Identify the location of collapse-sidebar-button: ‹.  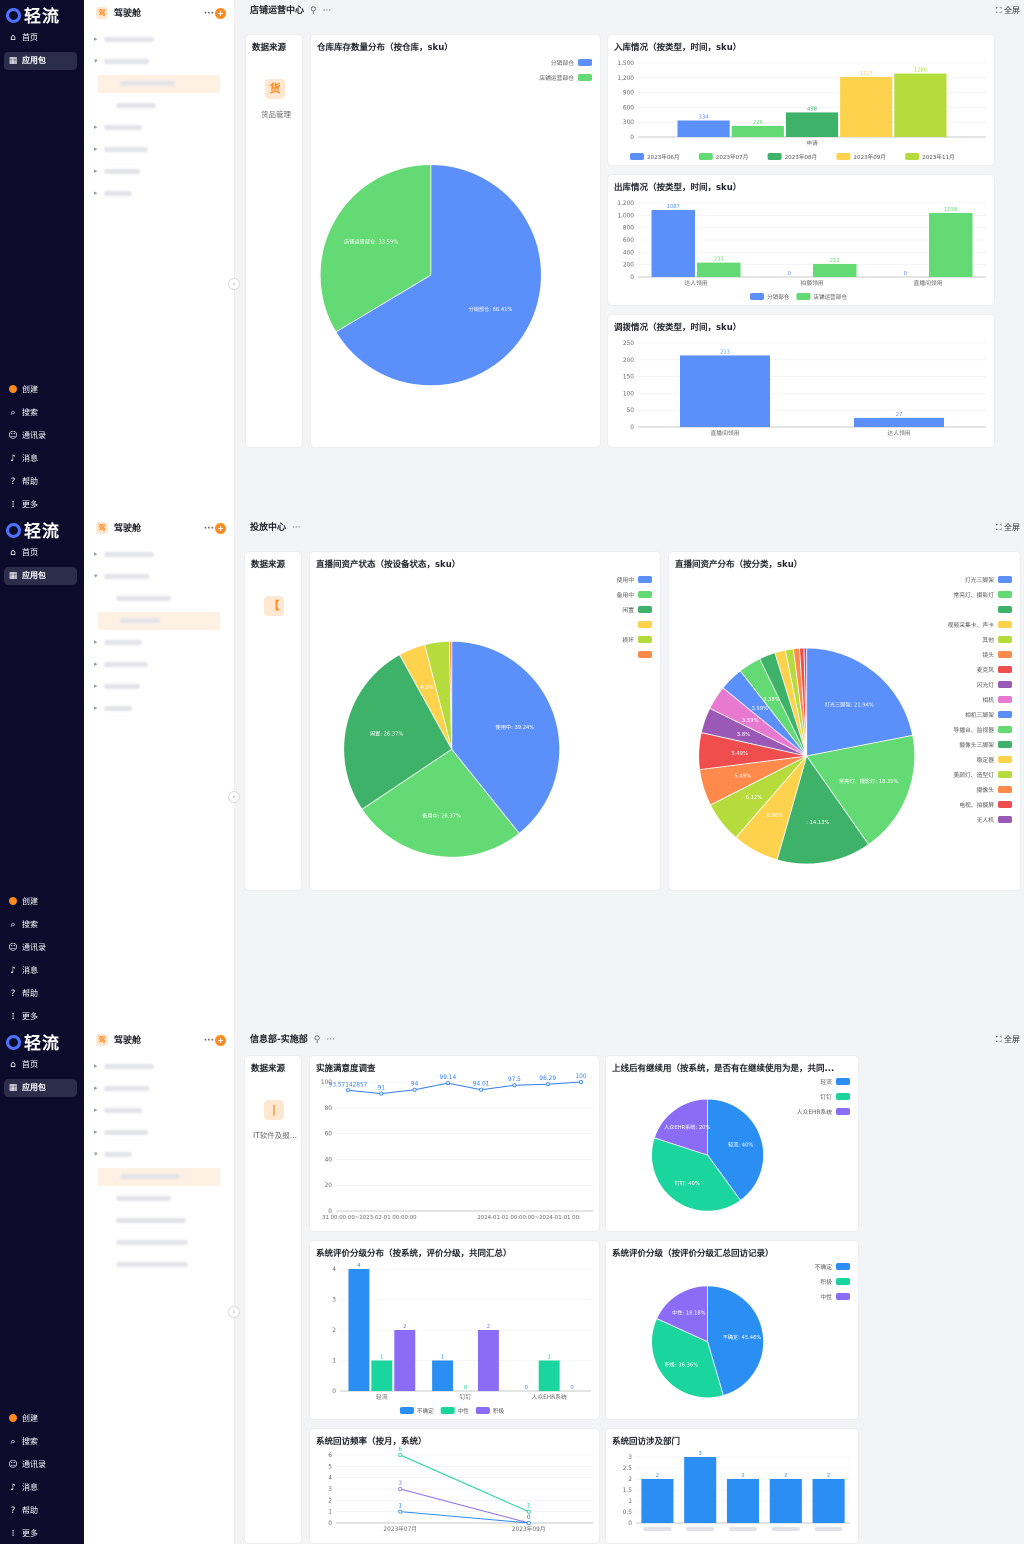
(234, 283).